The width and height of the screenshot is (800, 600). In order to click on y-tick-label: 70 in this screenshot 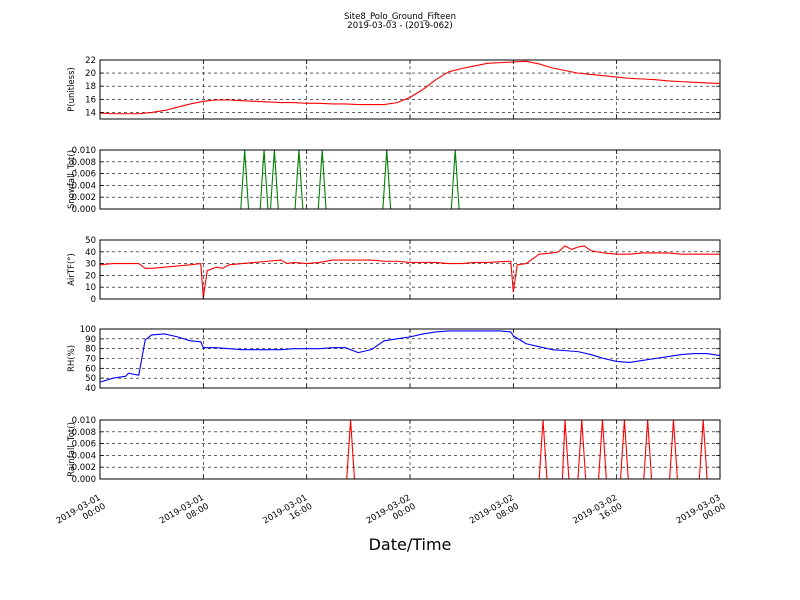, I will do `click(90, 360)`.